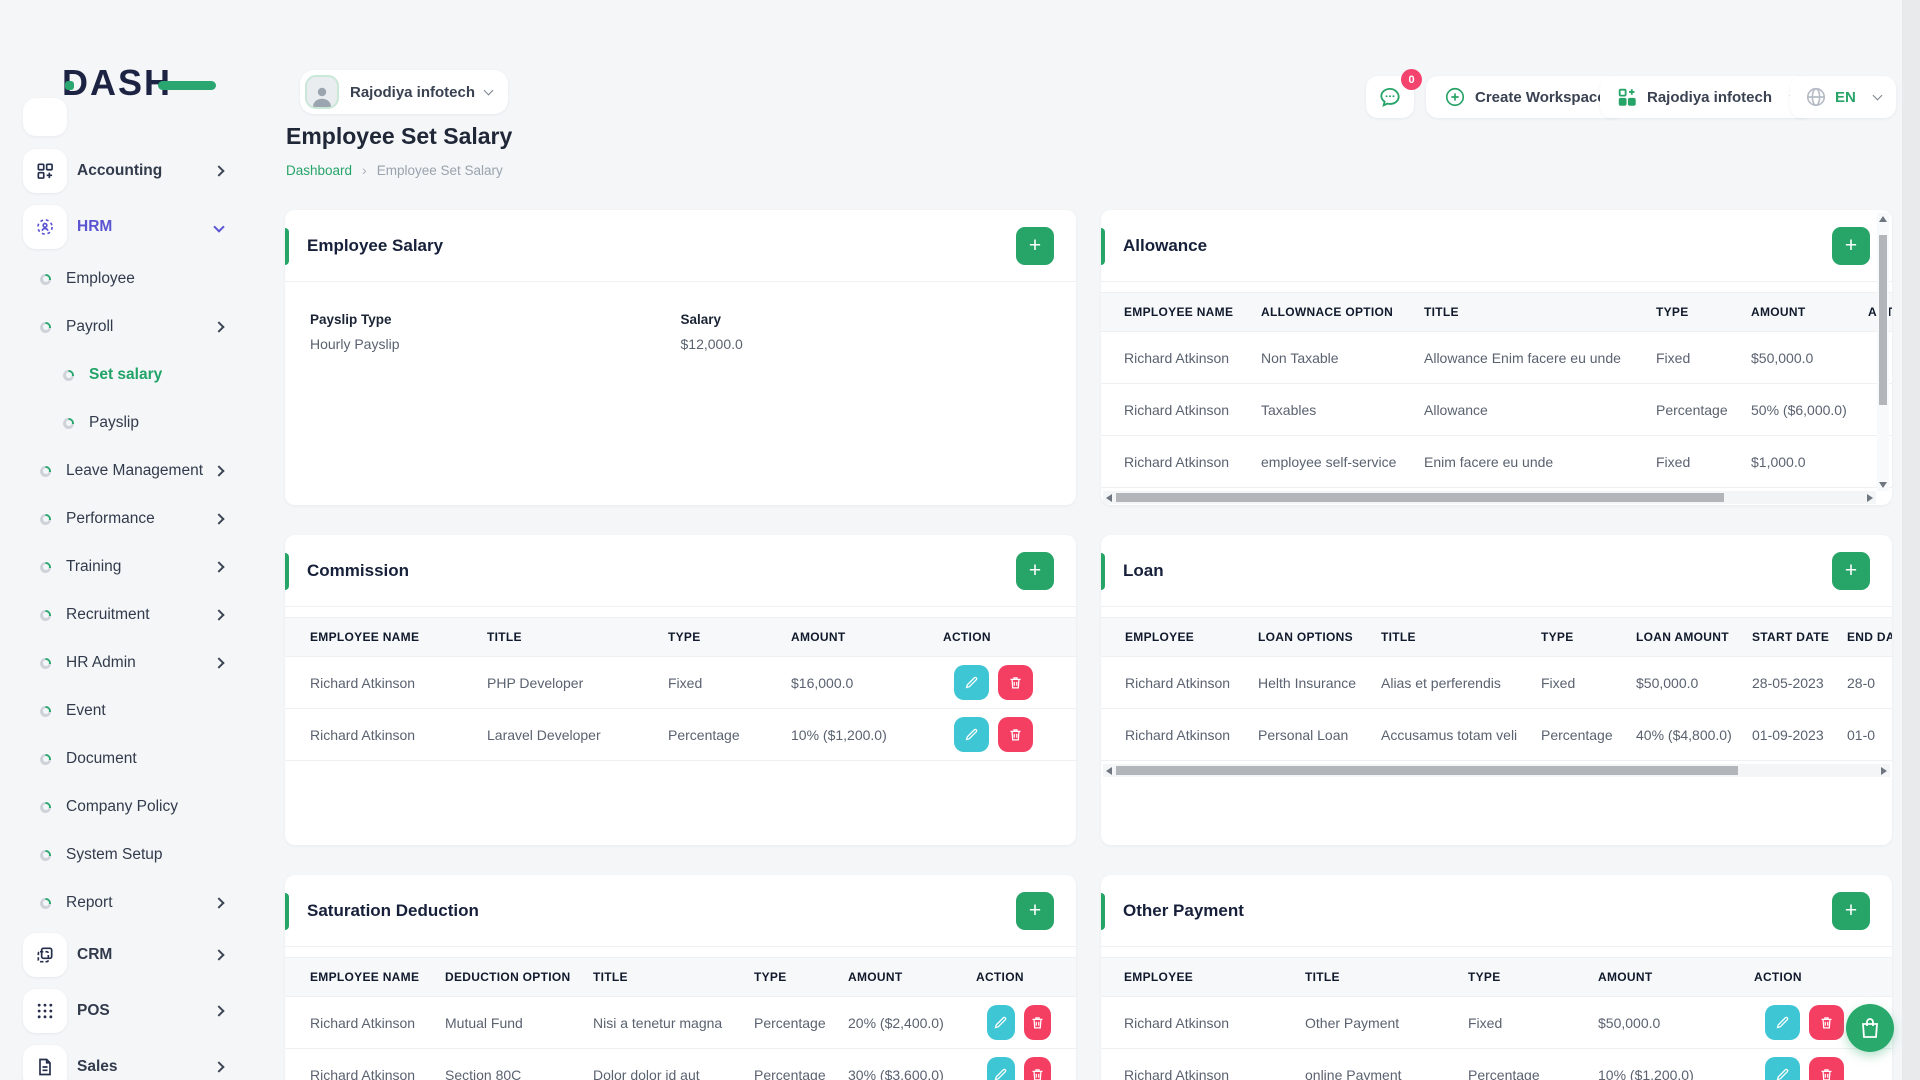 The image size is (1920, 1080). I want to click on add-saturation-deduction-button: +, so click(1035, 910).